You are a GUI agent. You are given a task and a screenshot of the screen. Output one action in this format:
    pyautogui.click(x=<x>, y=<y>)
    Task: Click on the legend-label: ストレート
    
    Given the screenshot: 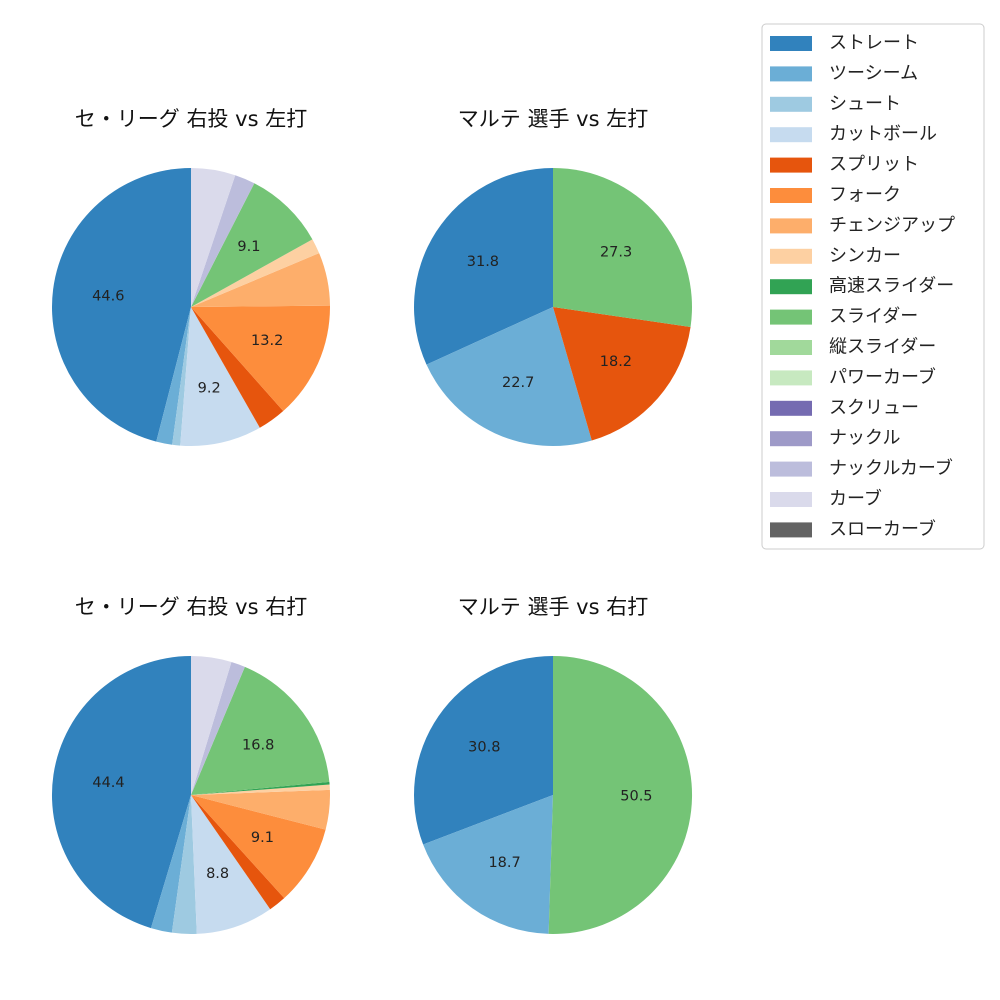 What is the action you would take?
    pyautogui.click(x=874, y=43)
    